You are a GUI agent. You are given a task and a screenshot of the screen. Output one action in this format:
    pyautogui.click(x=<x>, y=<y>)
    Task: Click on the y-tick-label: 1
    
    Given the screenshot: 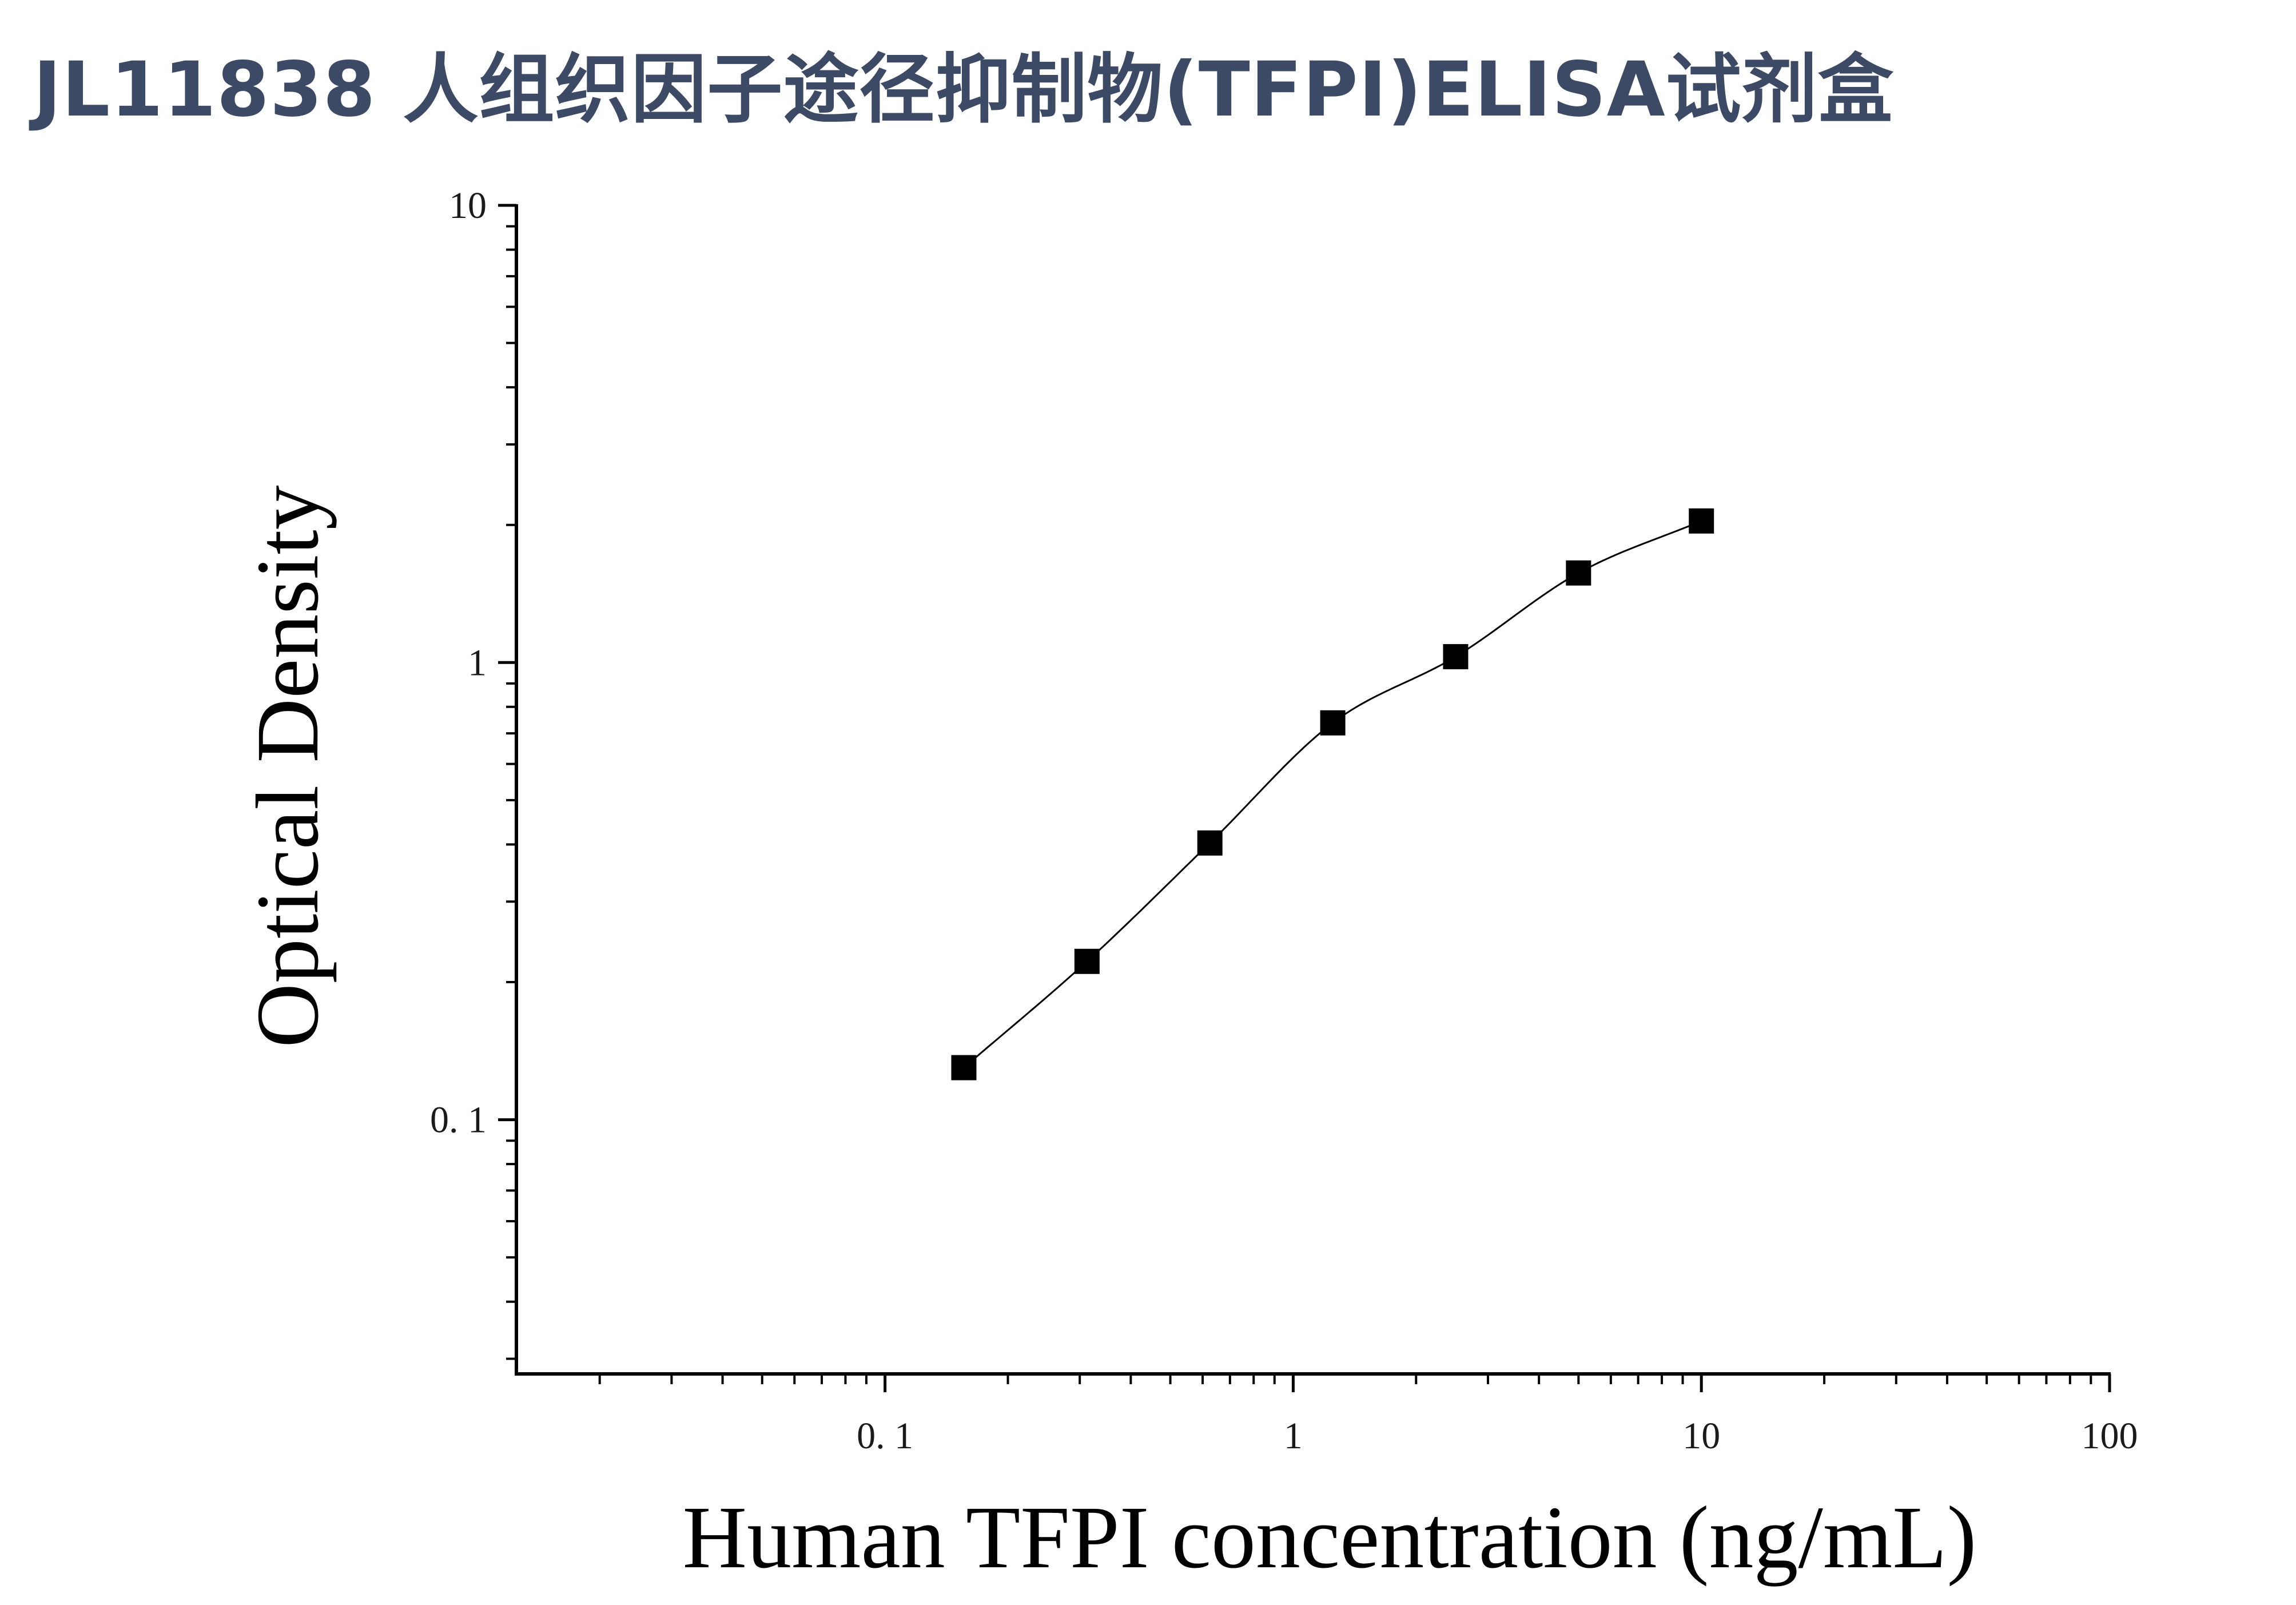 What is the action you would take?
    pyautogui.click(x=478, y=663)
    